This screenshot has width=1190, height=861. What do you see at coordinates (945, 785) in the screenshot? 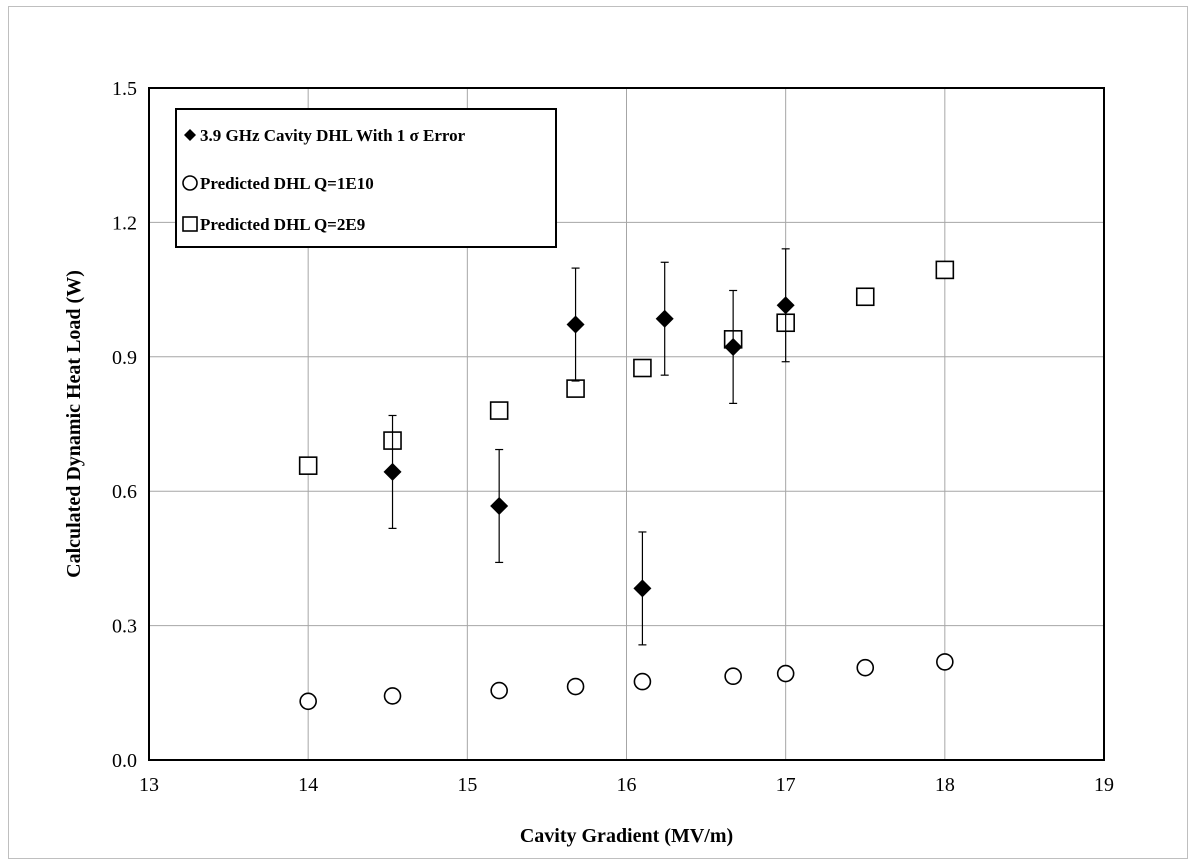
I see `x-tick-label: 18` at bounding box center [945, 785].